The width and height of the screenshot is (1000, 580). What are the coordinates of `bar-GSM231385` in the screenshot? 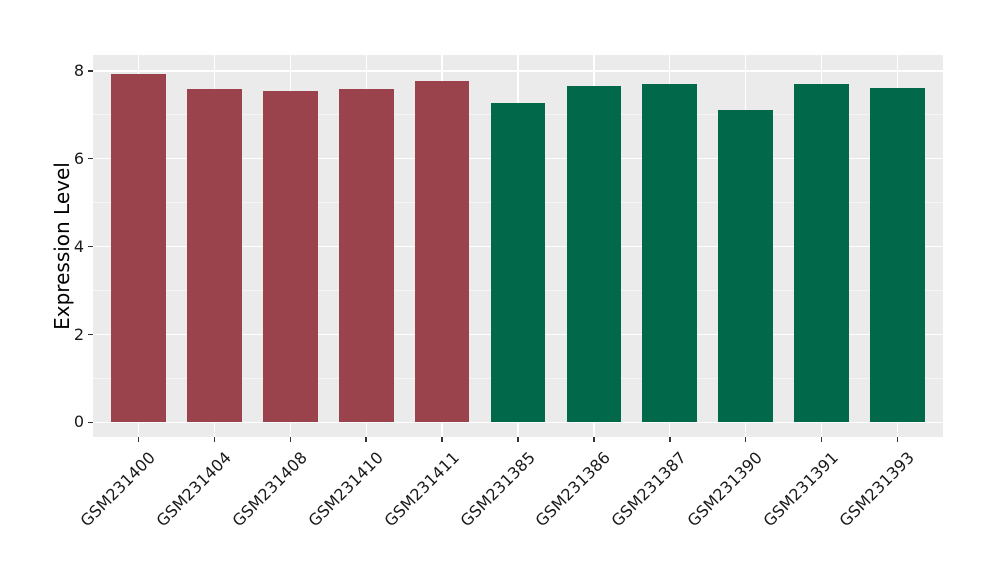 It's located at (518, 262).